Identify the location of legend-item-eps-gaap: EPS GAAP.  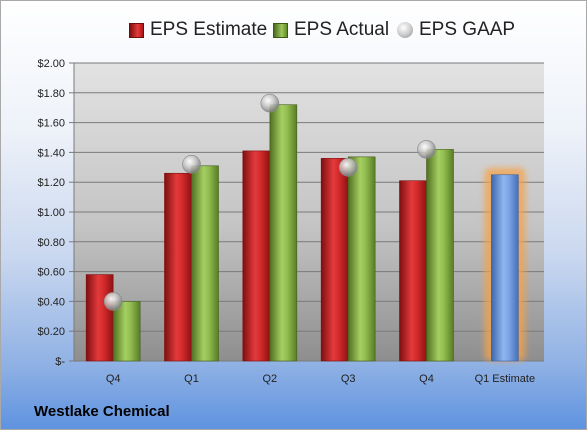
(456, 30).